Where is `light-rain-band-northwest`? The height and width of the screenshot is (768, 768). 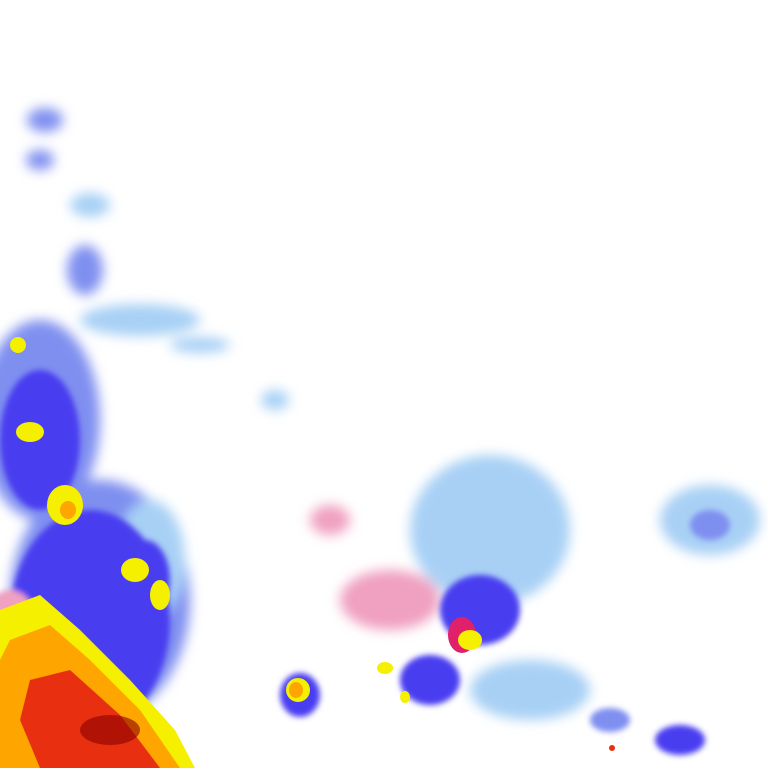
light-rain-band-northwest is located at coordinates (157, 259).